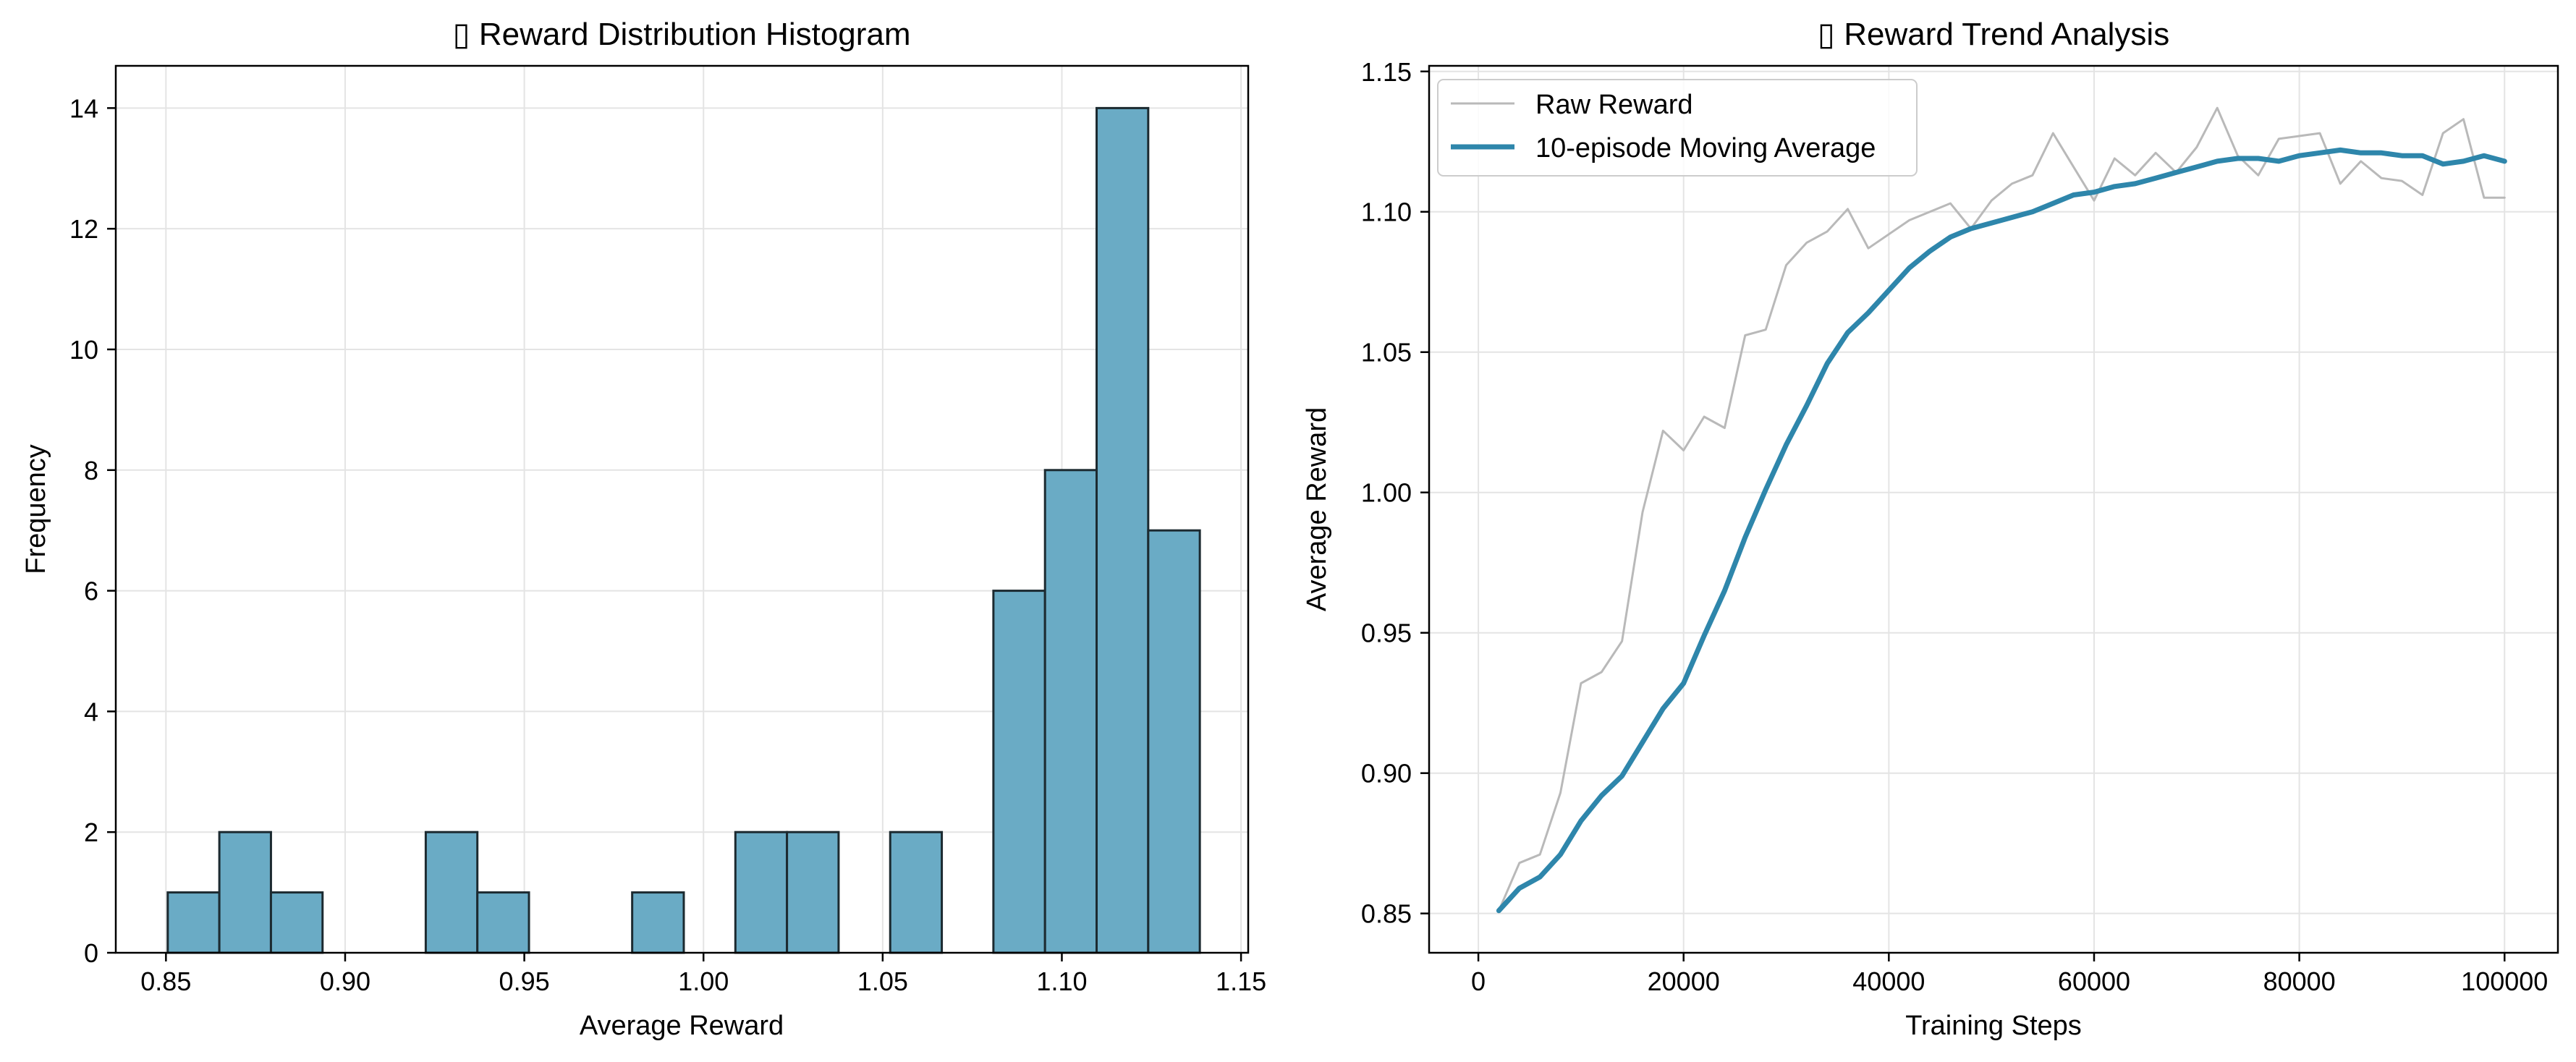  Describe the element at coordinates (345, 981) in the screenshot. I see `histogram-x-tick-label: 0.90` at that location.